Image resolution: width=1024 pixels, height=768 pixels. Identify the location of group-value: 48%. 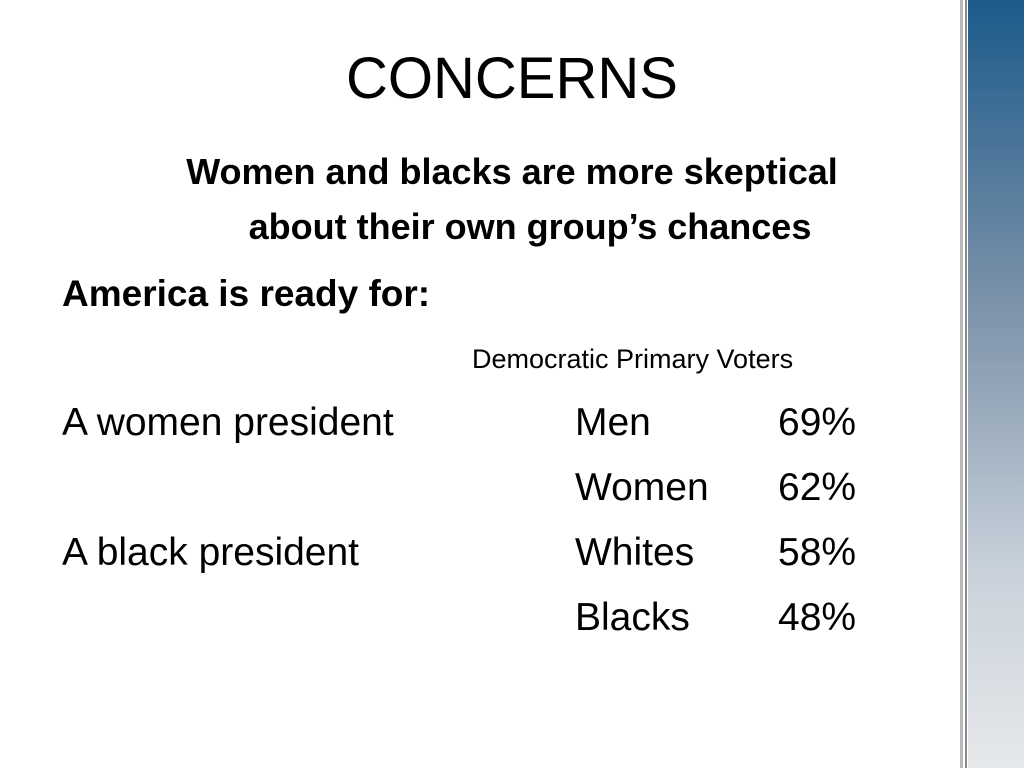
(817, 617).